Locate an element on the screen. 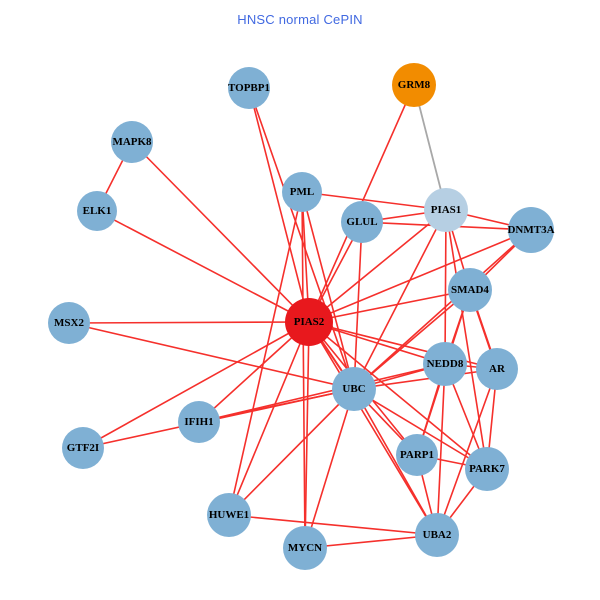 This screenshot has width=600, height=600. node-label: AR is located at coordinates (497, 369).